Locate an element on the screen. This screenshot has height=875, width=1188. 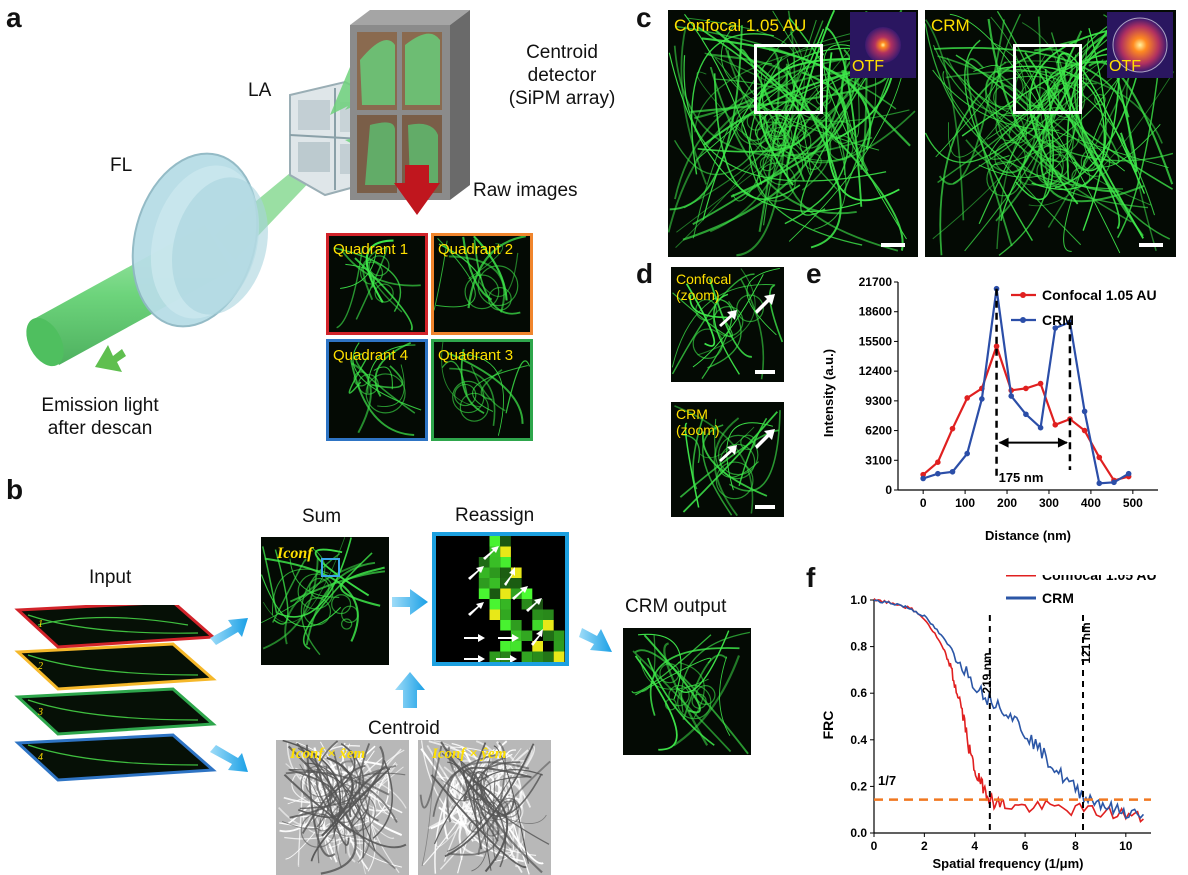
panel-label-c: c is located at coordinates (644, 17).